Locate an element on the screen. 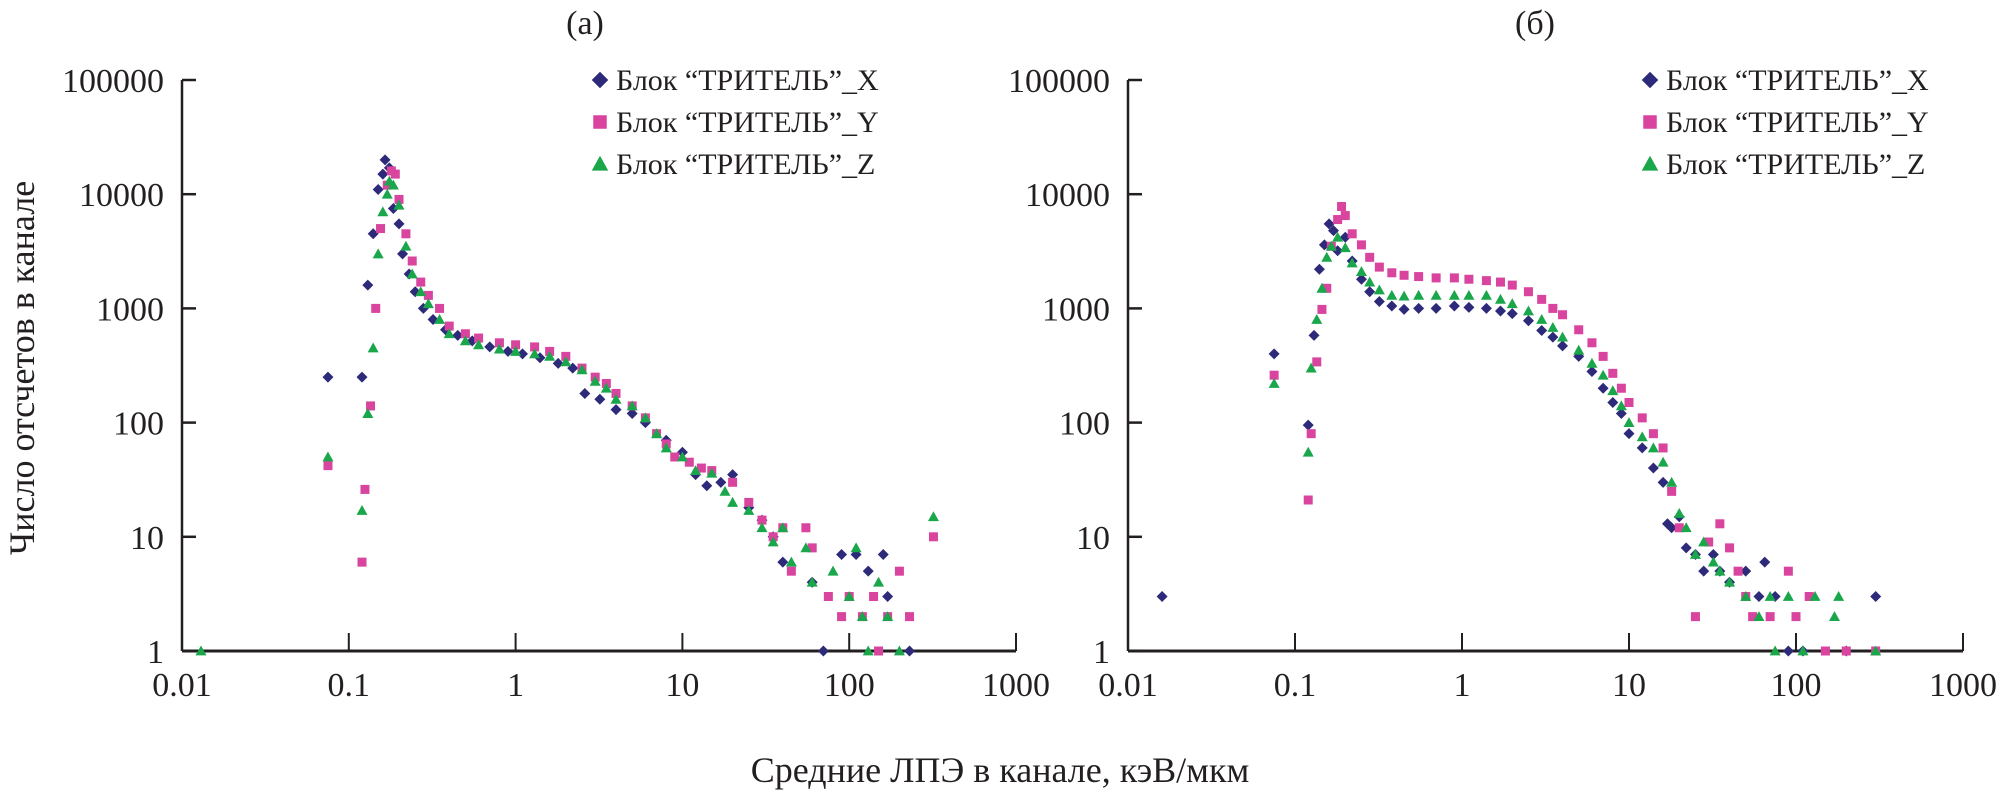 The width and height of the screenshot is (2004, 795). panel-title: (б) is located at coordinates (1535, 23).